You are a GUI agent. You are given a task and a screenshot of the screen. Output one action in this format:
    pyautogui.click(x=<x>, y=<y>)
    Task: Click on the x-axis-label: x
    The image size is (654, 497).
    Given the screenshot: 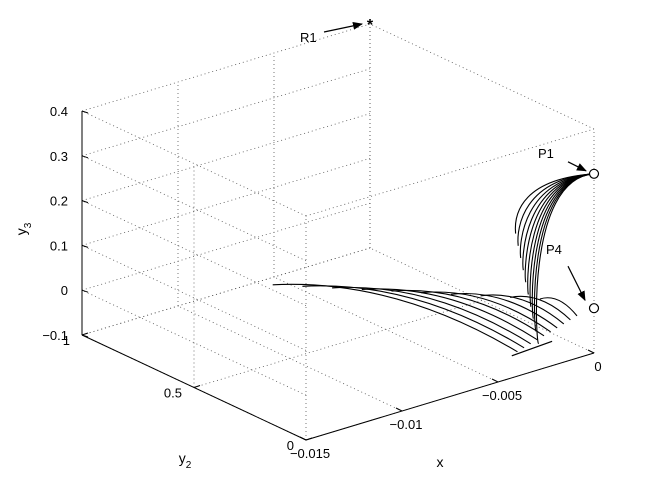 What is the action you would take?
    pyautogui.click(x=440, y=462)
    